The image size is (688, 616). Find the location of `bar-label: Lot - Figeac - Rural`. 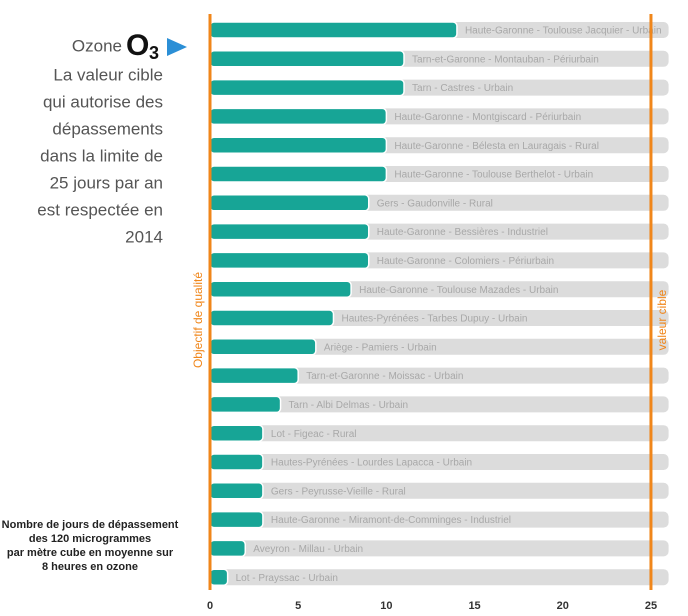

bar-label: Lot - Figeac - Rural is located at coordinates (314, 434).